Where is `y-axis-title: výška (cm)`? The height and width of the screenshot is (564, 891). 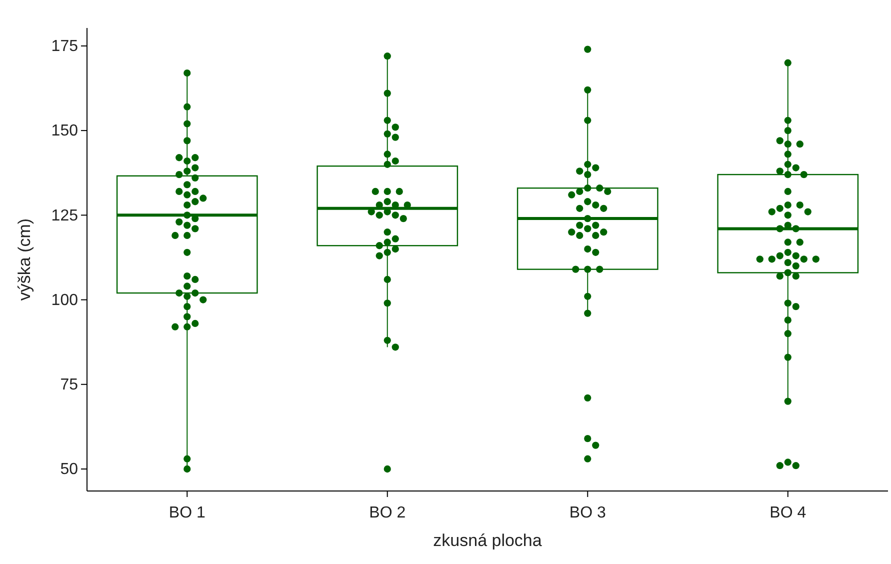
y-axis-title: výška (cm) is located at coordinates (24, 259).